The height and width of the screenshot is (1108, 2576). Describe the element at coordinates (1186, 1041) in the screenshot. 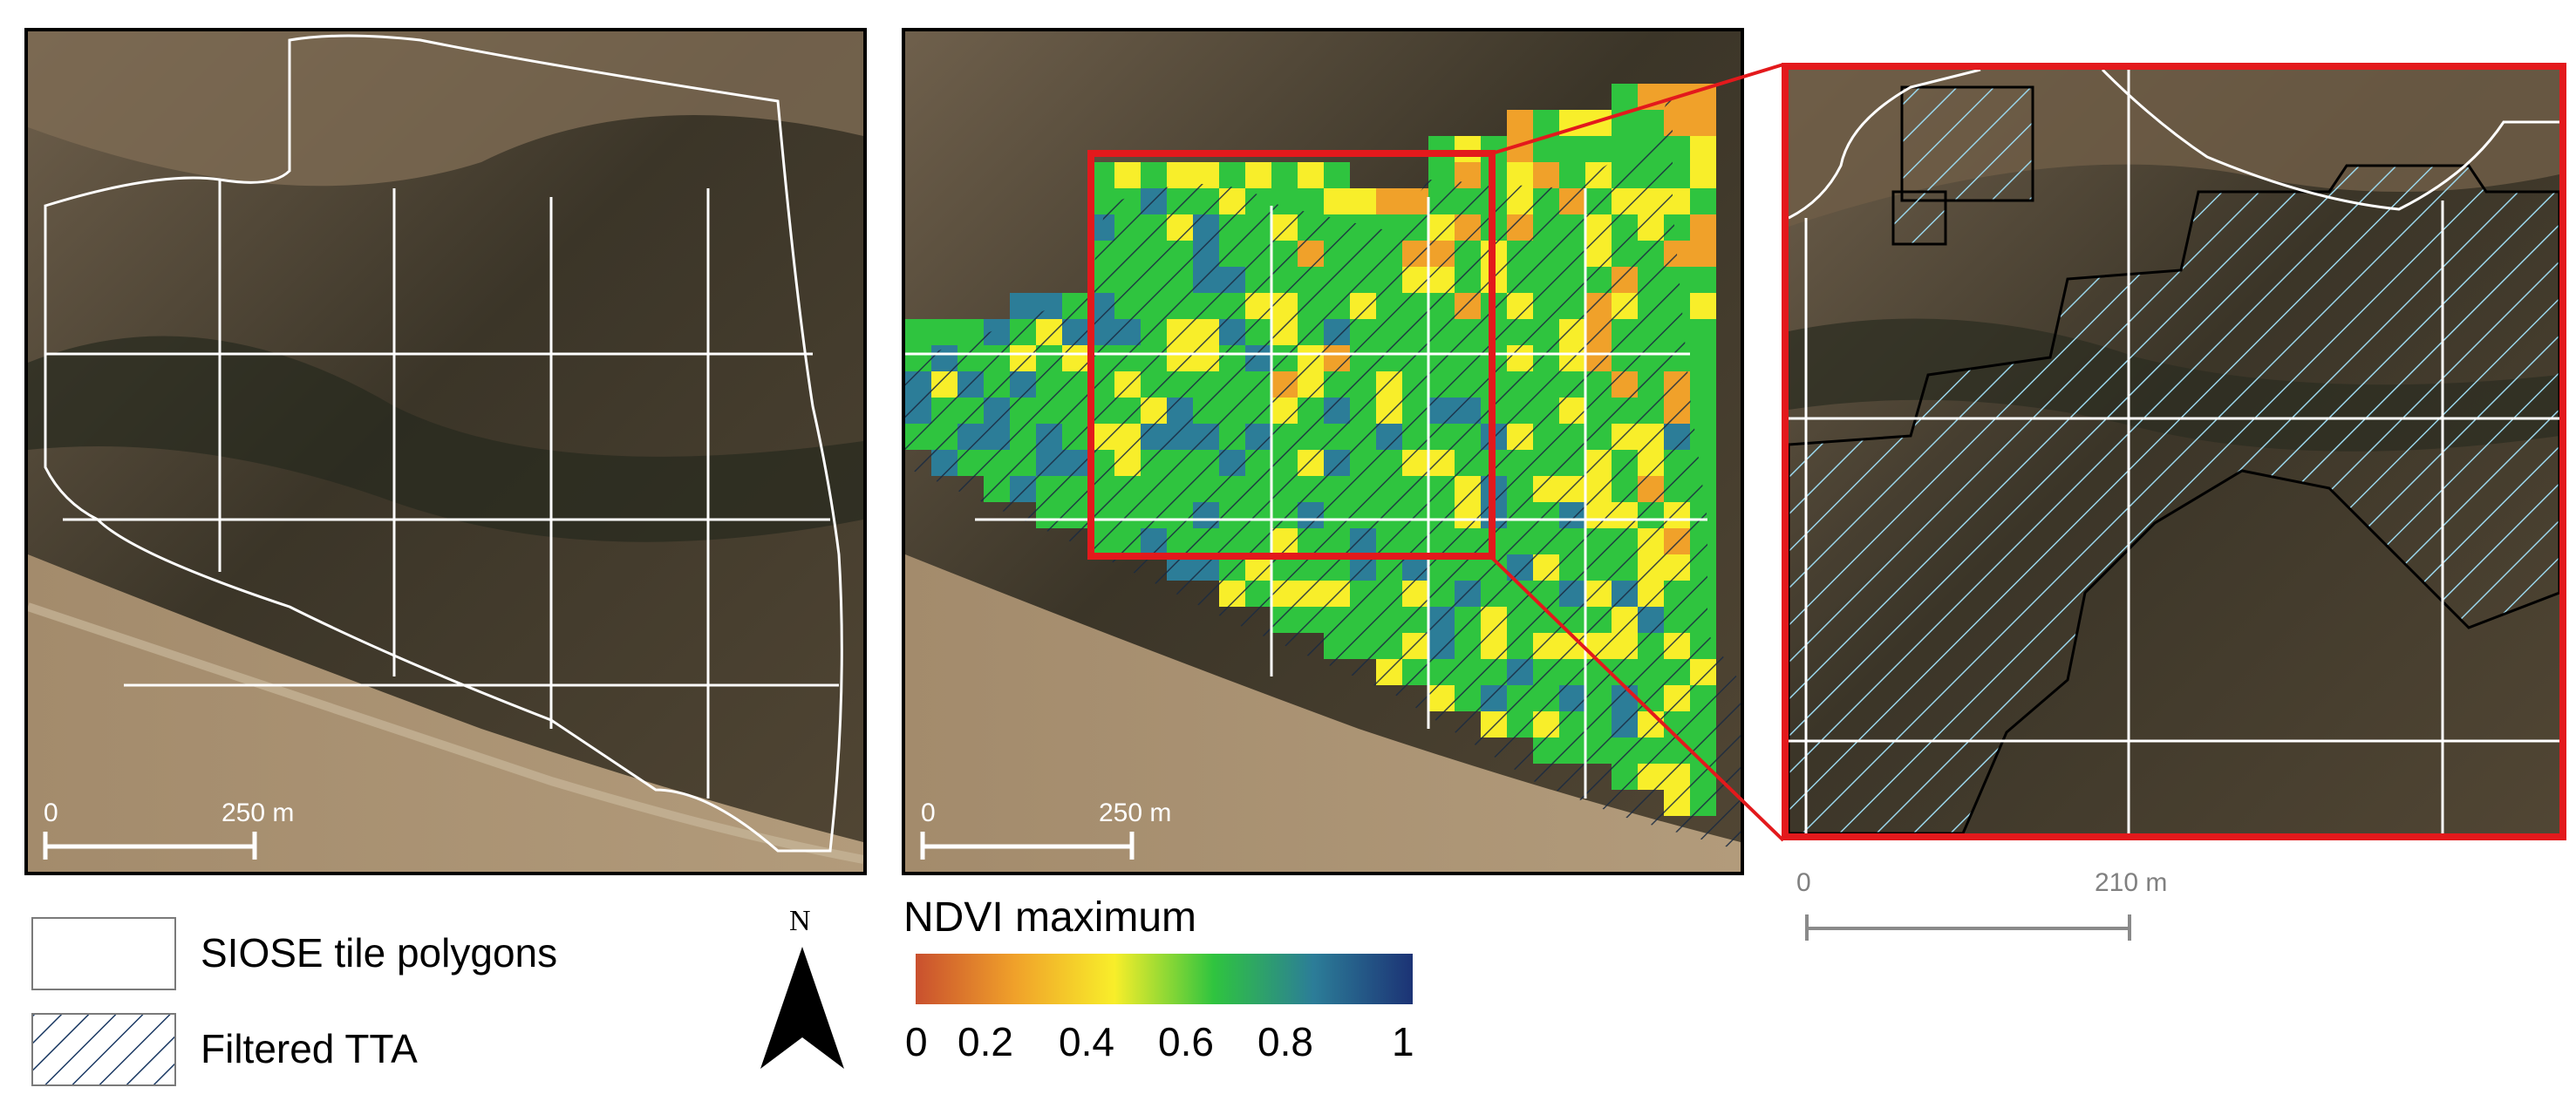

I see `ndvi-tick-label: 0.6` at that location.